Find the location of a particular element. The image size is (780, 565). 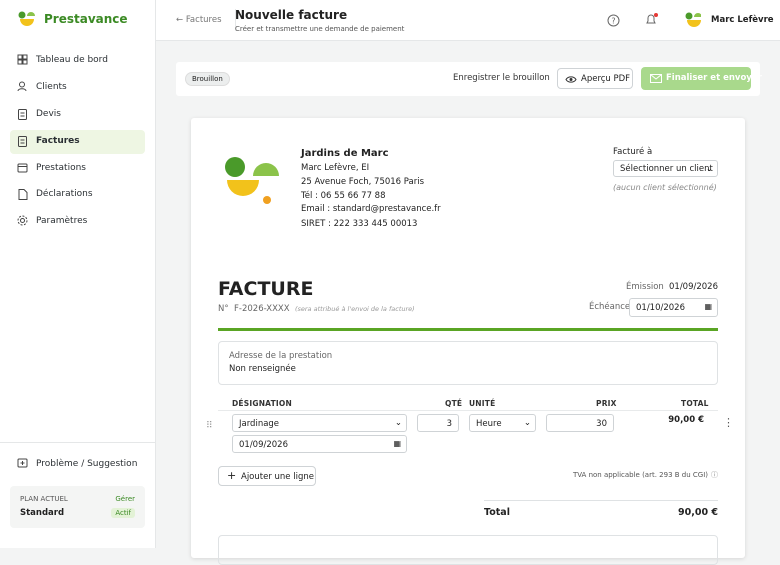

status-pill: Brouillon is located at coordinates (207, 79).